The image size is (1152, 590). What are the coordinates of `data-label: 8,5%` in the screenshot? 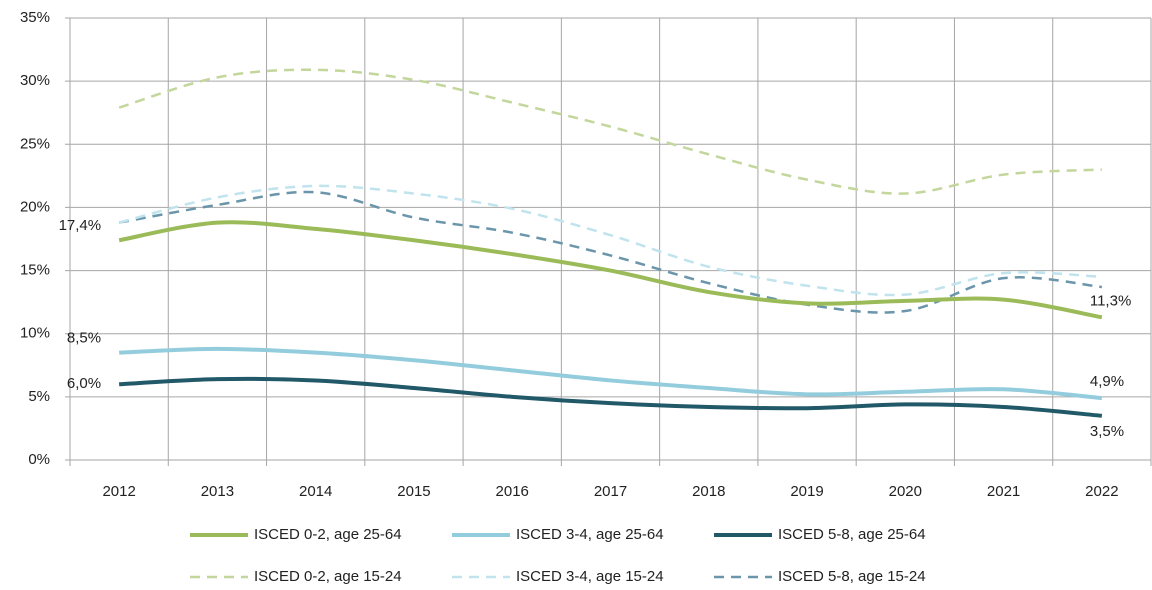 It's located at (84, 338).